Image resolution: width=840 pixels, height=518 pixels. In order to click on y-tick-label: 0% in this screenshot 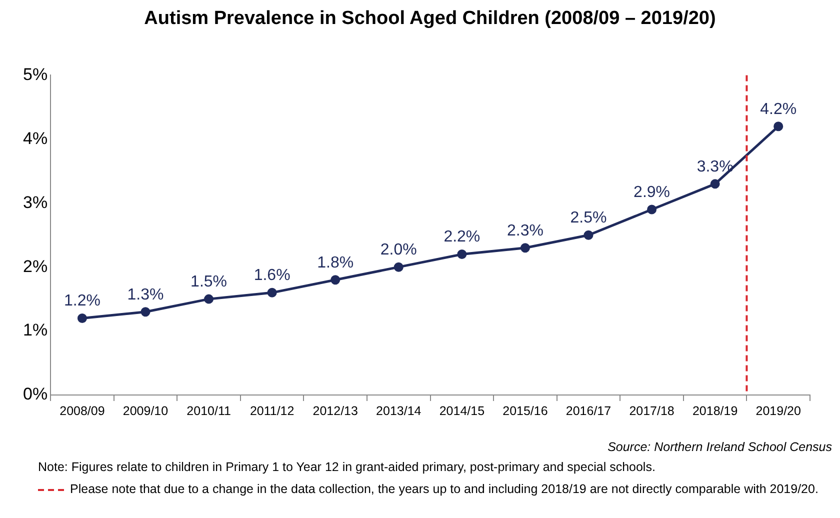, I will do `click(35, 394)`.